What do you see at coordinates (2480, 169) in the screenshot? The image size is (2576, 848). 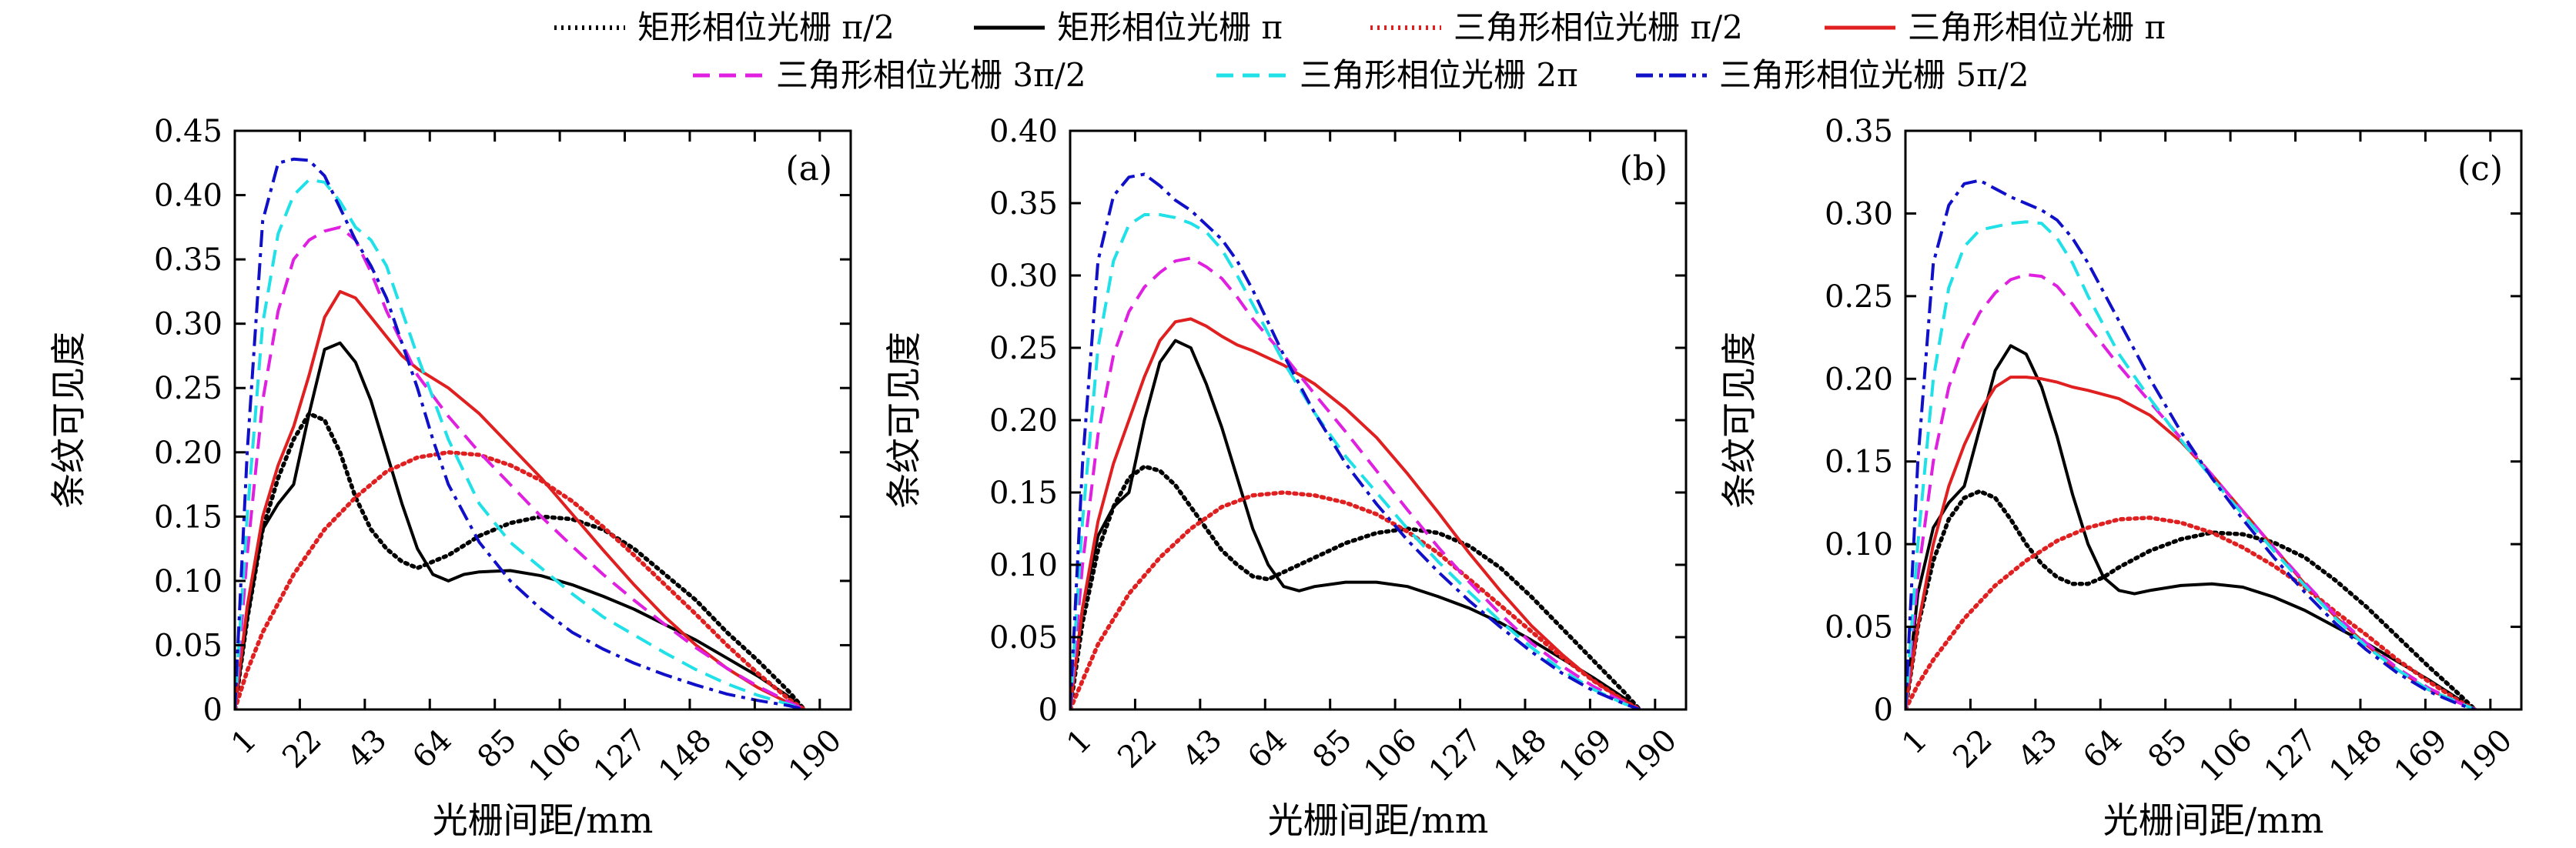 I see `panel-label: (c)` at bounding box center [2480, 169].